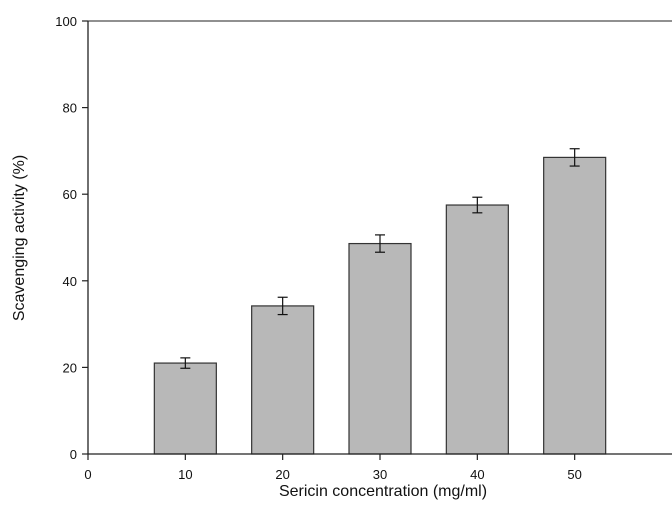 The image size is (672, 526). What do you see at coordinates (333, 468) in the screenshot?
I see `x-ticks: 0 10 20 30 40 50` at bounding box center [333, 468].